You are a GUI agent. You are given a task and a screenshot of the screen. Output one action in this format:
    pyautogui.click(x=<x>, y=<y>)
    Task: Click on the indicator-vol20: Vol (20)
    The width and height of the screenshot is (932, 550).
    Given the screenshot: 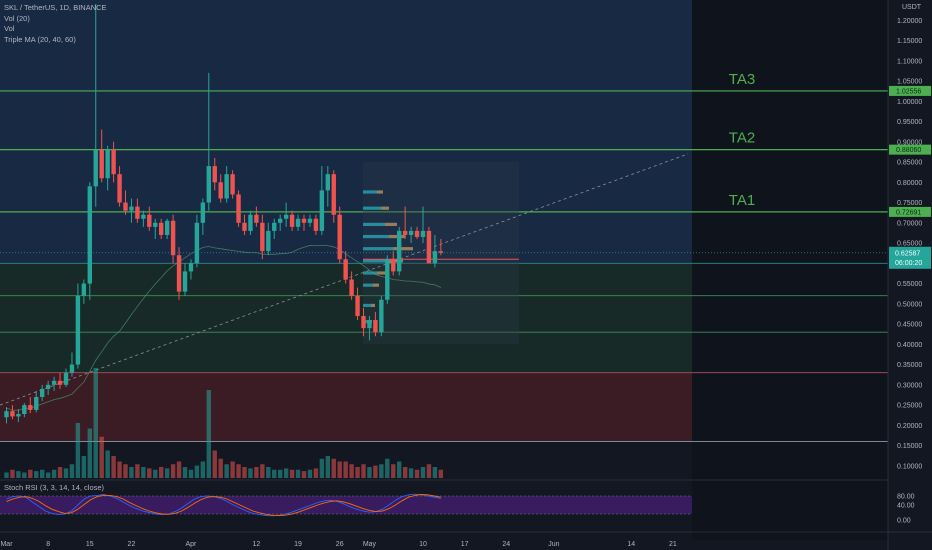 What is the action you would take?
    pyautogui.click(x=17, y=18)
    